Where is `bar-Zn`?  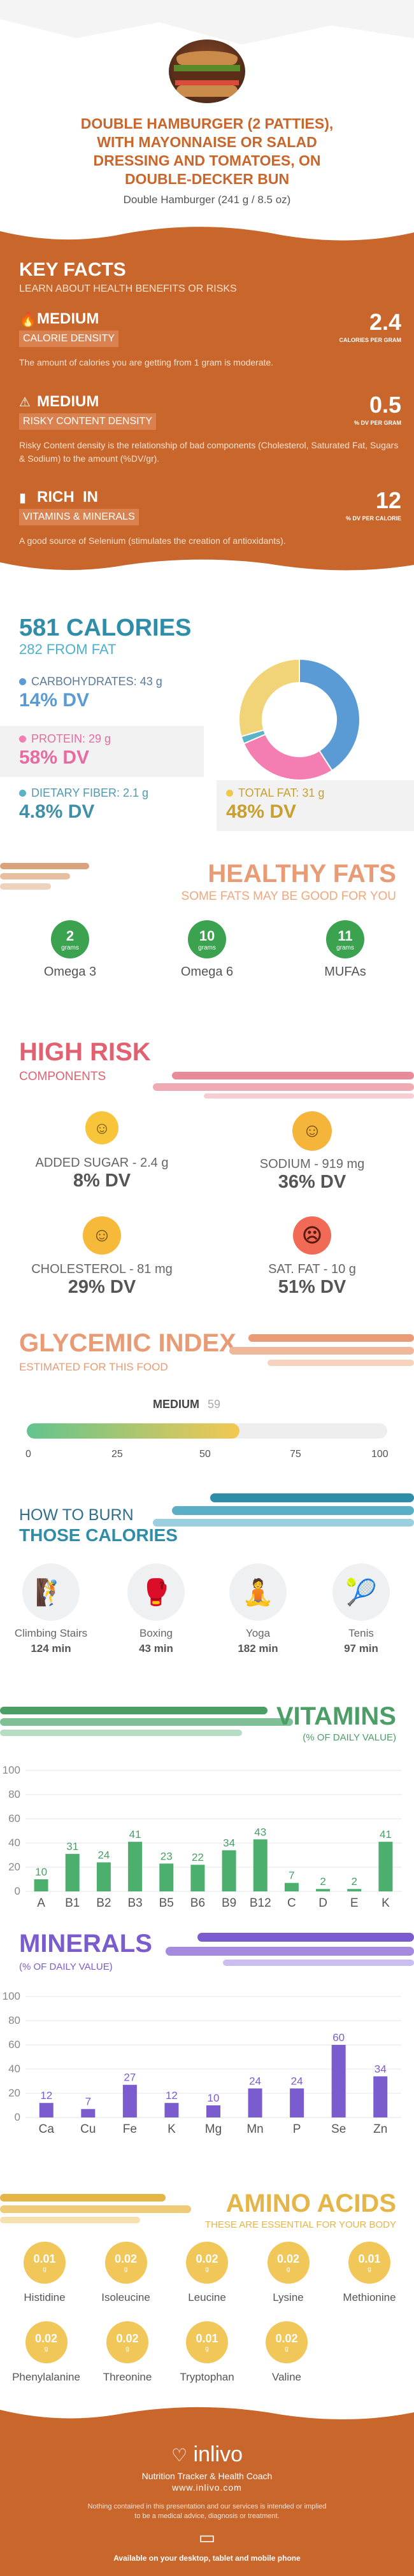 bar-Zn is located at coordinates (381, 2096).